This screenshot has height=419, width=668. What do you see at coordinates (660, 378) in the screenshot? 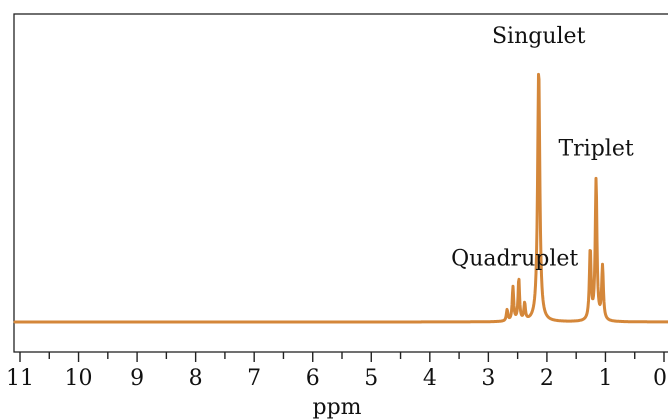
I see `x-tick-label: 0` at bounding box center [660, 378].